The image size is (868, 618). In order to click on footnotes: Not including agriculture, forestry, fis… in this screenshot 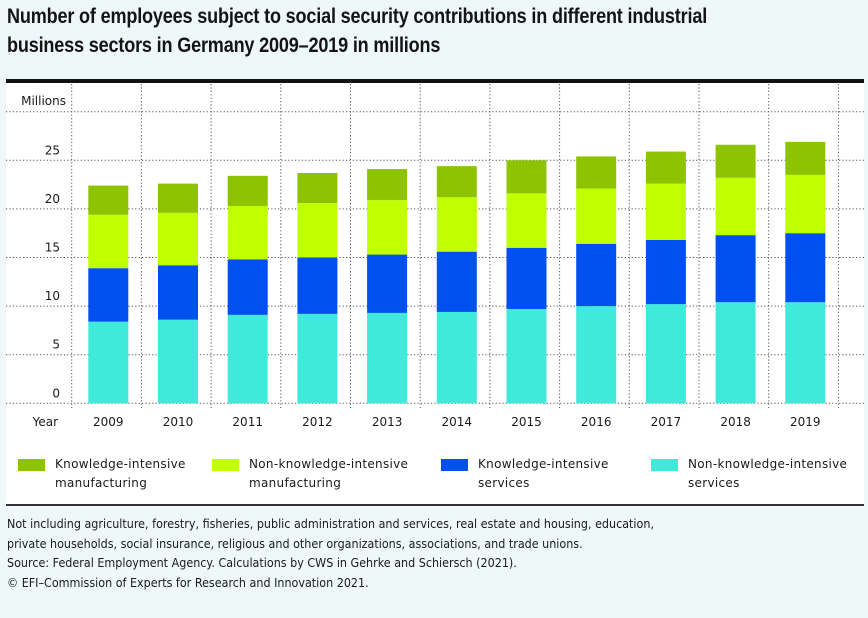, I will do `click(407, 554)`.